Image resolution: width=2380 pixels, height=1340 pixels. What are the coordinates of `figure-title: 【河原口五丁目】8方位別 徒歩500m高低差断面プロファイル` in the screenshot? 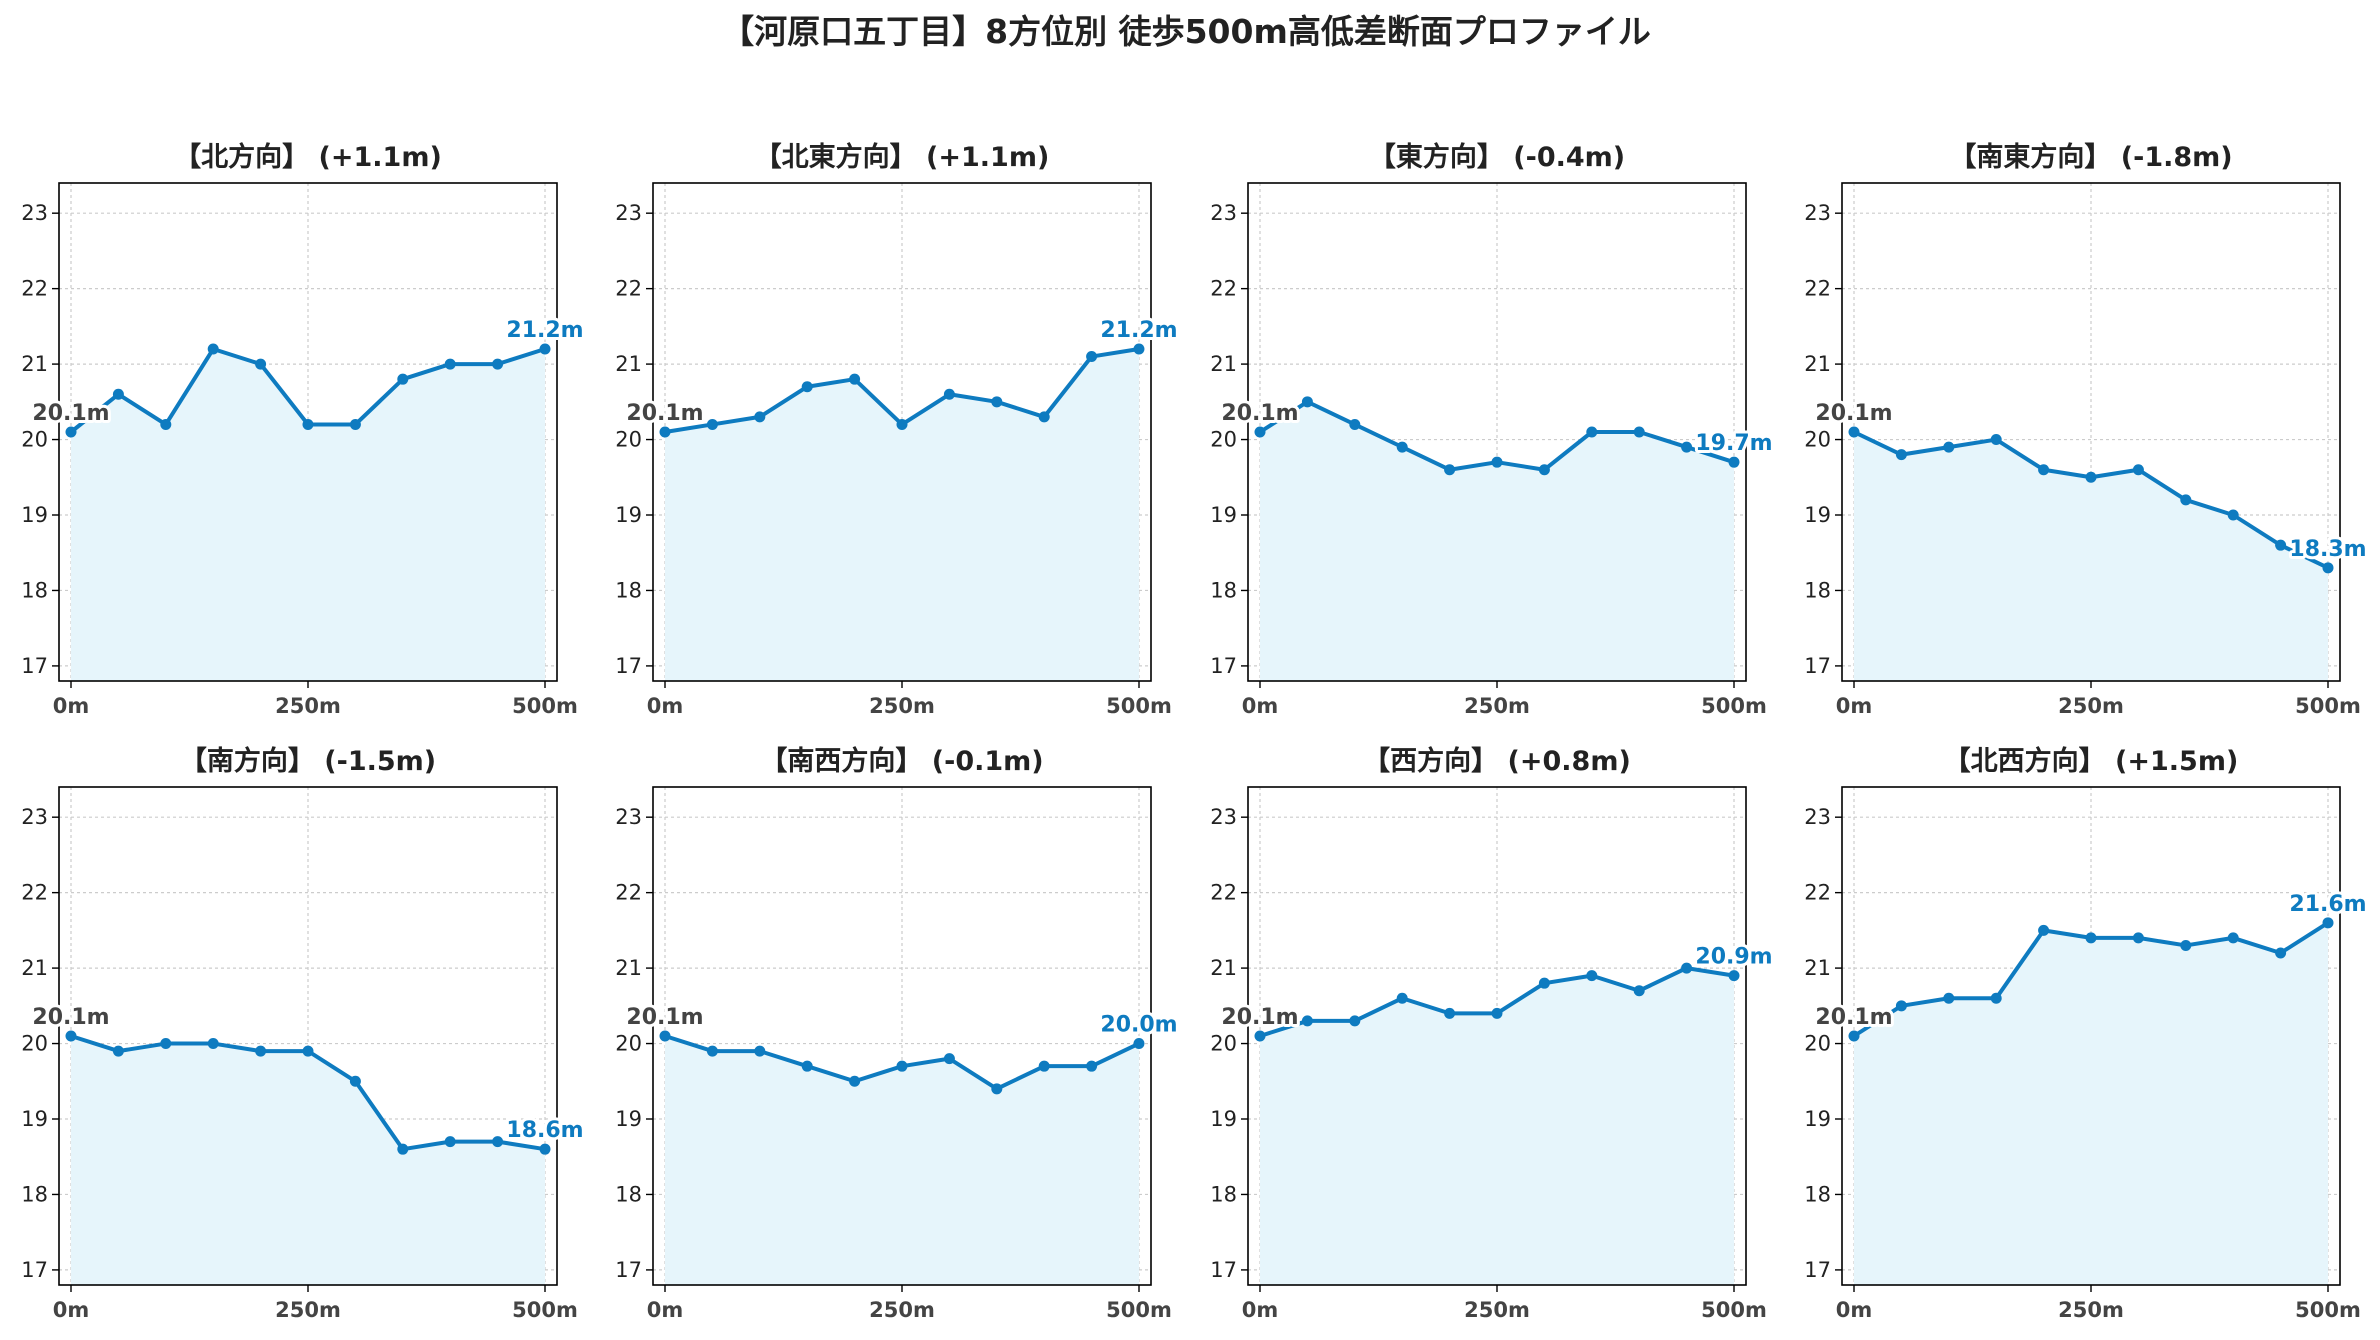 It's located at (1186, 31).